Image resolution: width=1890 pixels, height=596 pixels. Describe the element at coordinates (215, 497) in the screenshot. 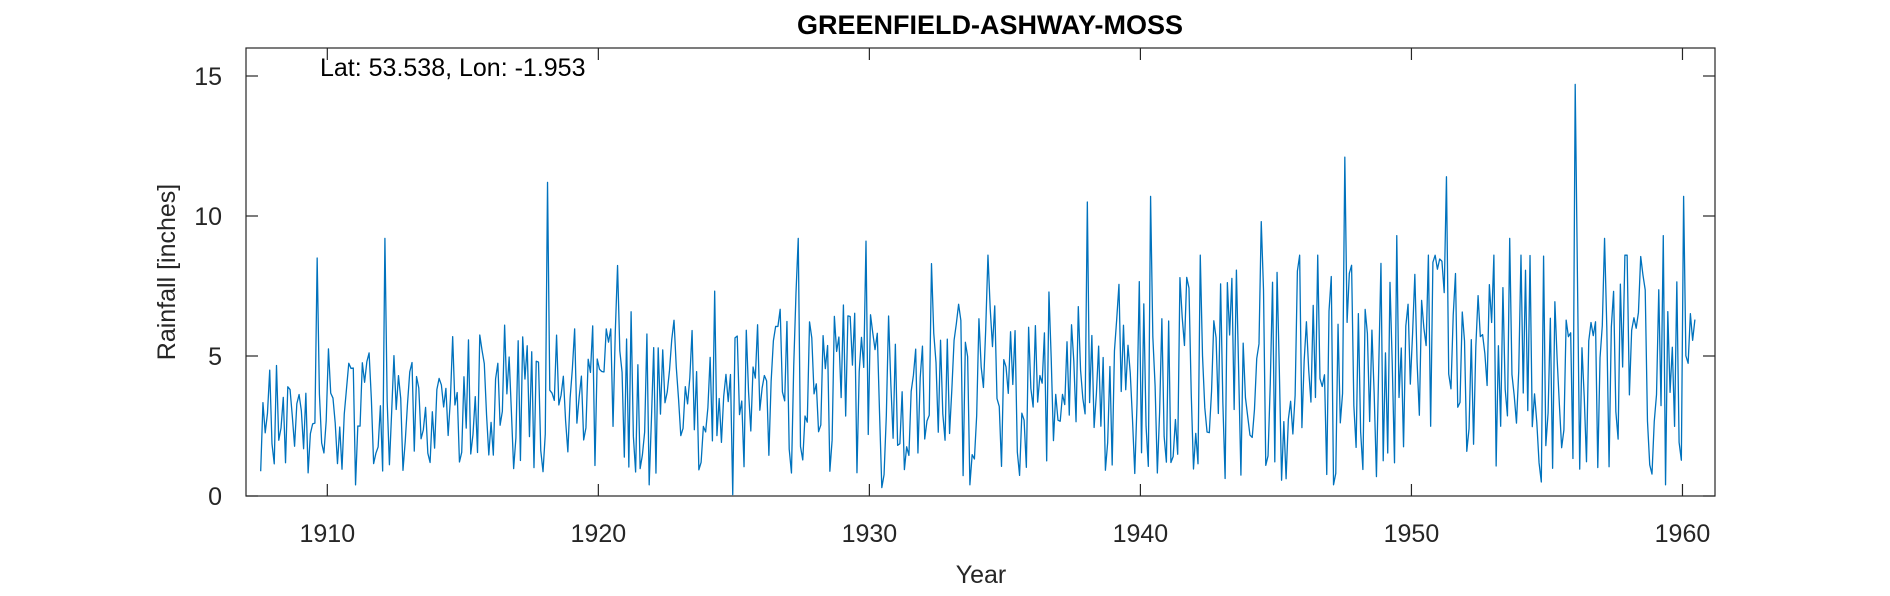

I see `y-tick-label-0: 0` at that location.